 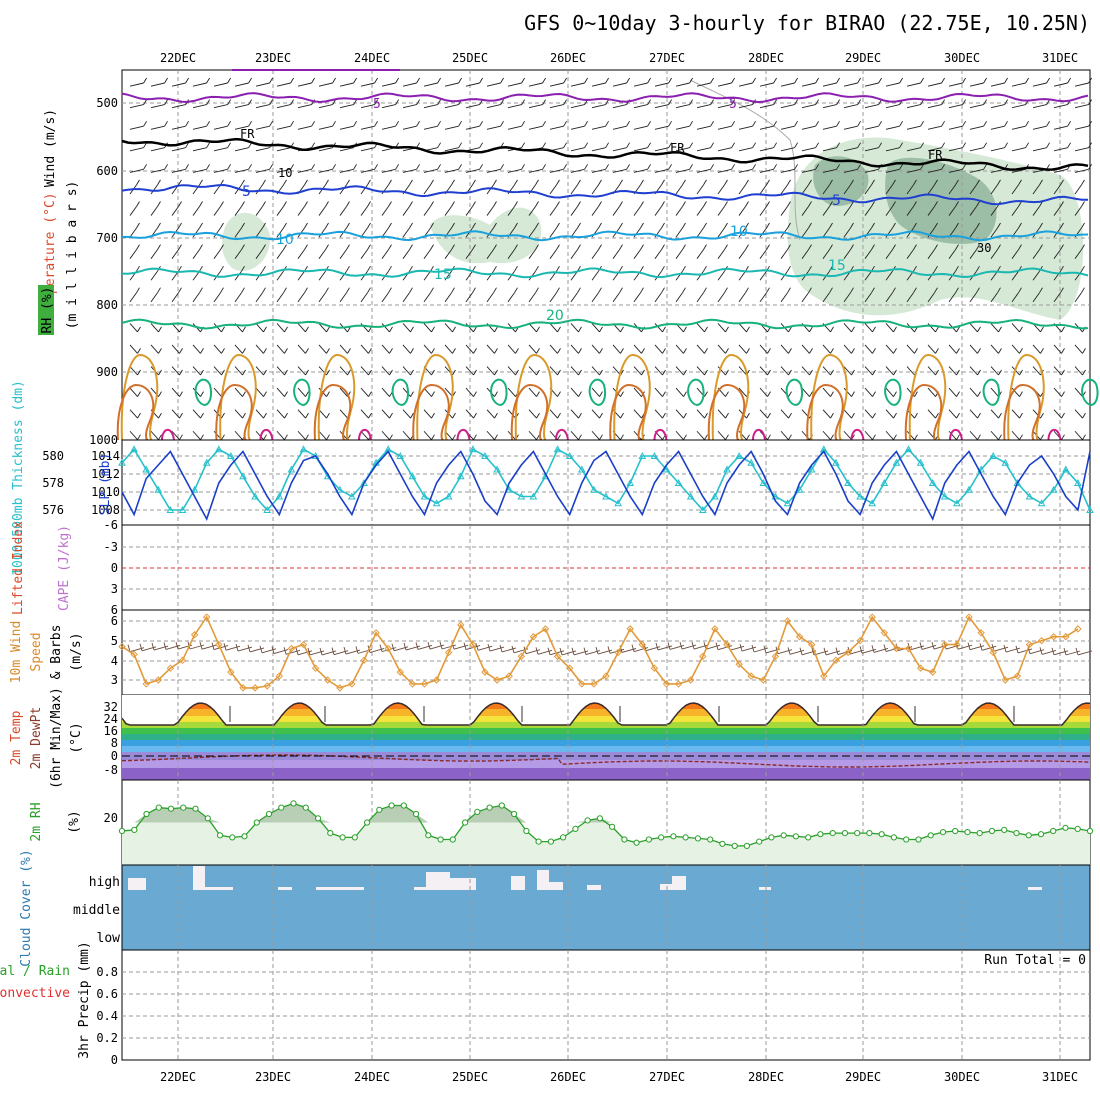 What do you see at coordinates (463, 434) in the screenshot?
I see `warm-core-contour` at bounding box center [463, 434].